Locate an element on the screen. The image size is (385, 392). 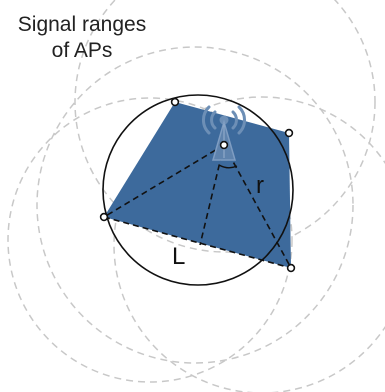
radius-label: r is located at coordinates (260, 185).